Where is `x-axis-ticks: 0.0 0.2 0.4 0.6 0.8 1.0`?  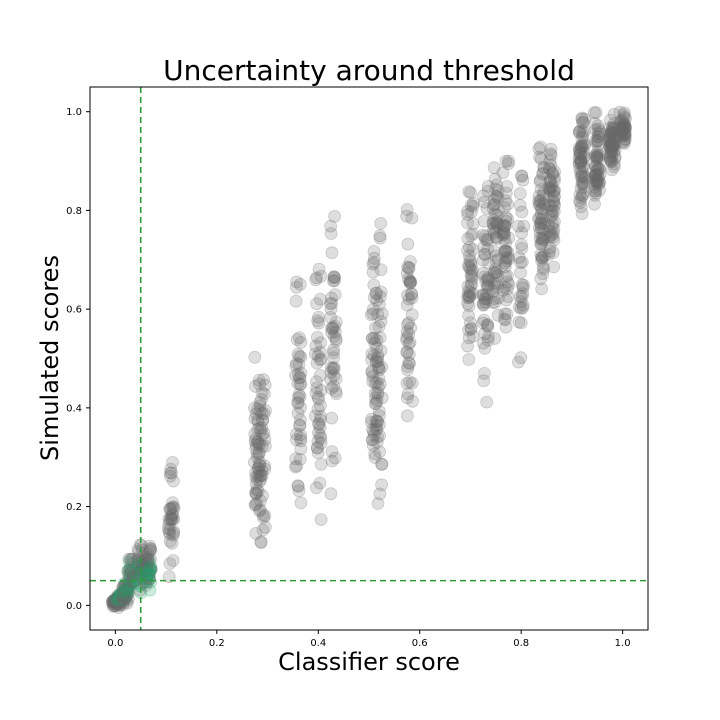
x-axis-ticks: 0.0 0.2 0.4 0.6 0.8 1.0 is located at coordinates (369, 639).